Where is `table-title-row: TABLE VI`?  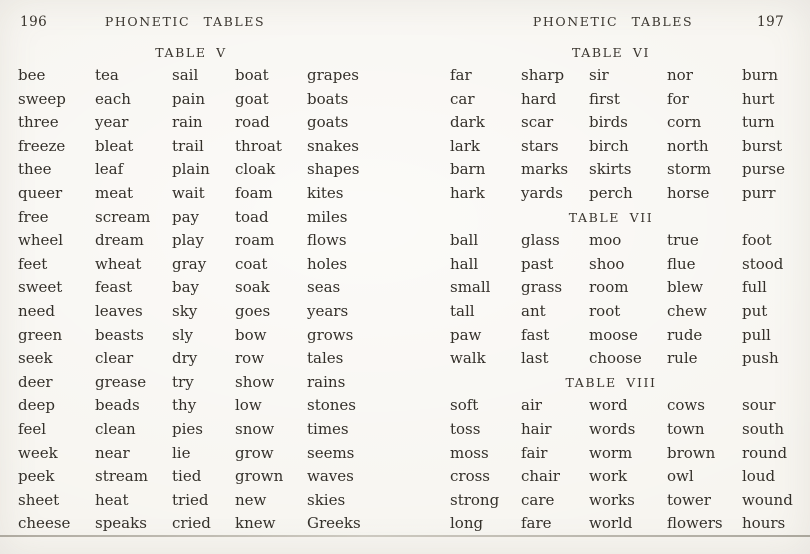
table-title-row: TABLE VI is located at coordinates (607, 52).